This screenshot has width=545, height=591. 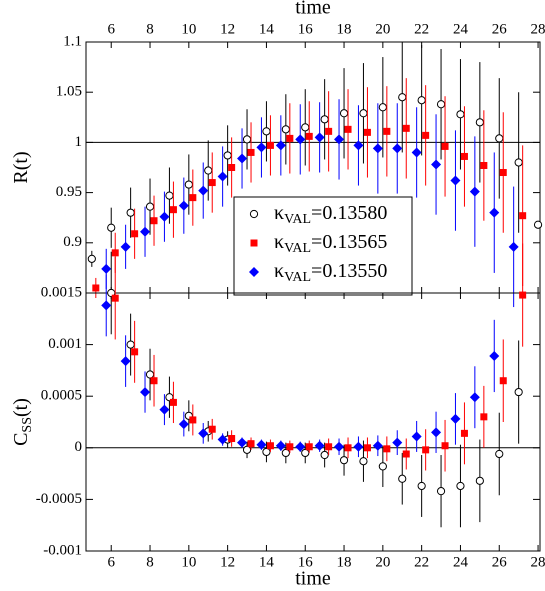 What do you see at coordinates (79, 142) in the screenshot?
I see `y-tick-label: 1` at bounding box center [79, 142].